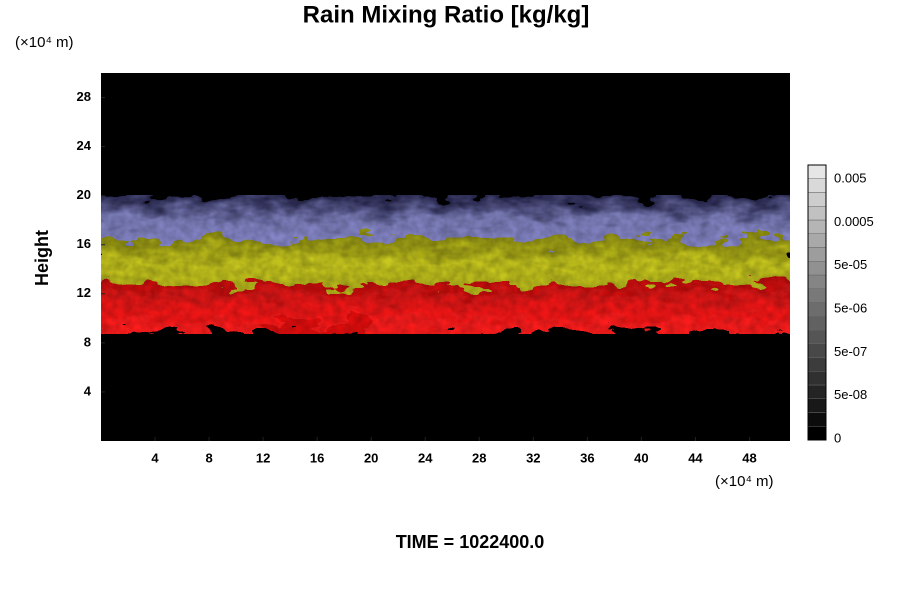 Image resolution: width=900 pixels, height=600 pixels. I want to click on x-tick-label: 12, so click(263, 457).